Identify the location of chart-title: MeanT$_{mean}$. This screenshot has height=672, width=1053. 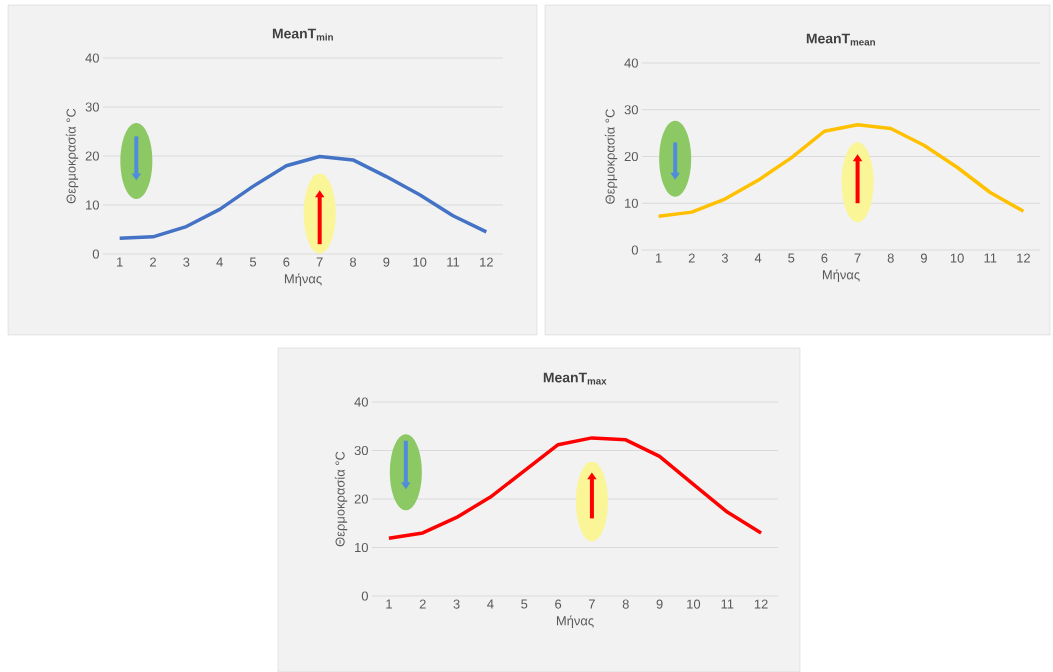
(840, 39).